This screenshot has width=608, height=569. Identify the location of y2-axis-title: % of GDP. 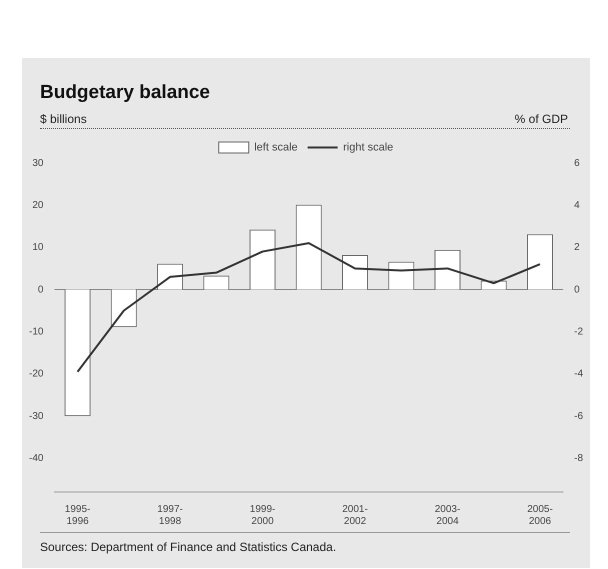
(541, 119).